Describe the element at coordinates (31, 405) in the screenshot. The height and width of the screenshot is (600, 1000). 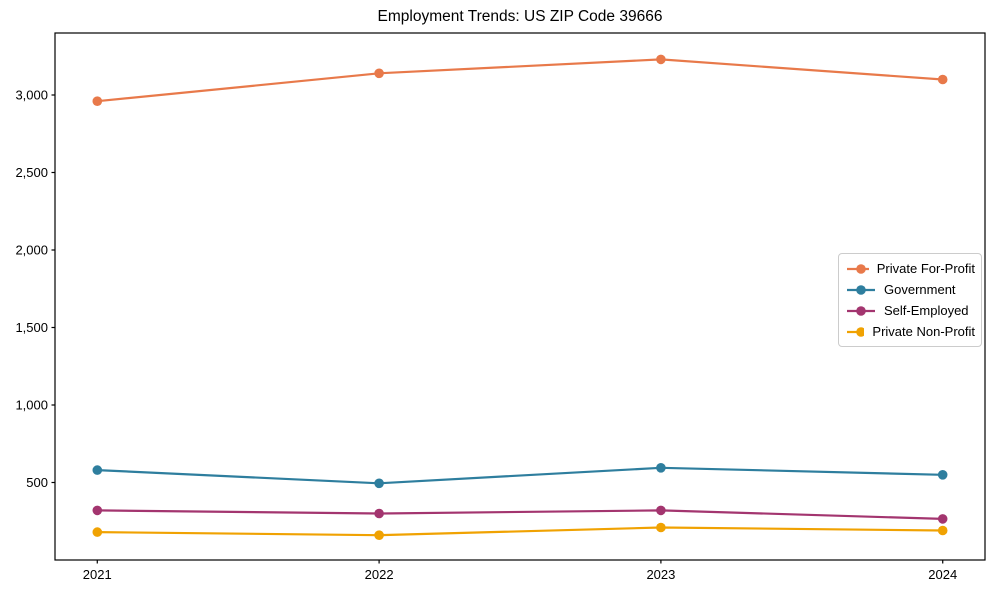
I see `y-tick-label: 1,000` at that location.